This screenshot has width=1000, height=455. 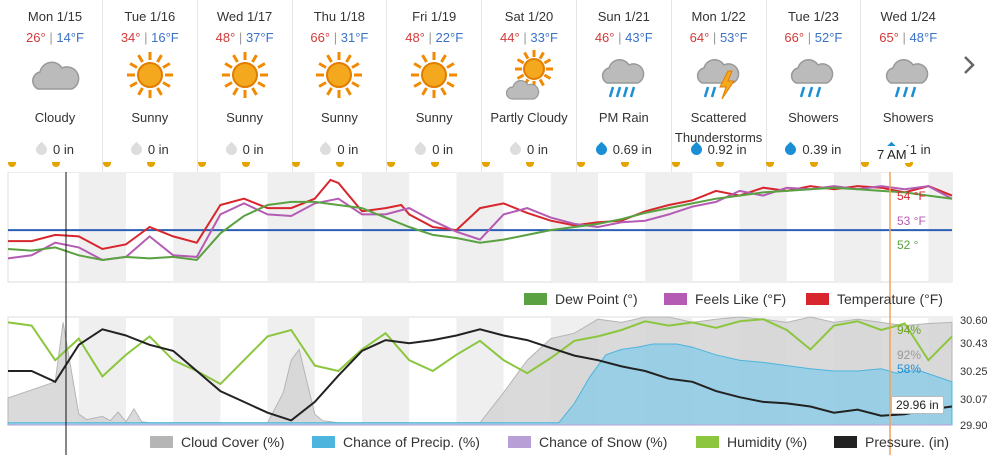 What do you see at coordinates (890, 299) in the screenshot?
I see `legend-temperature-label: Temperature (°F)` at bounding box center [890, 299].